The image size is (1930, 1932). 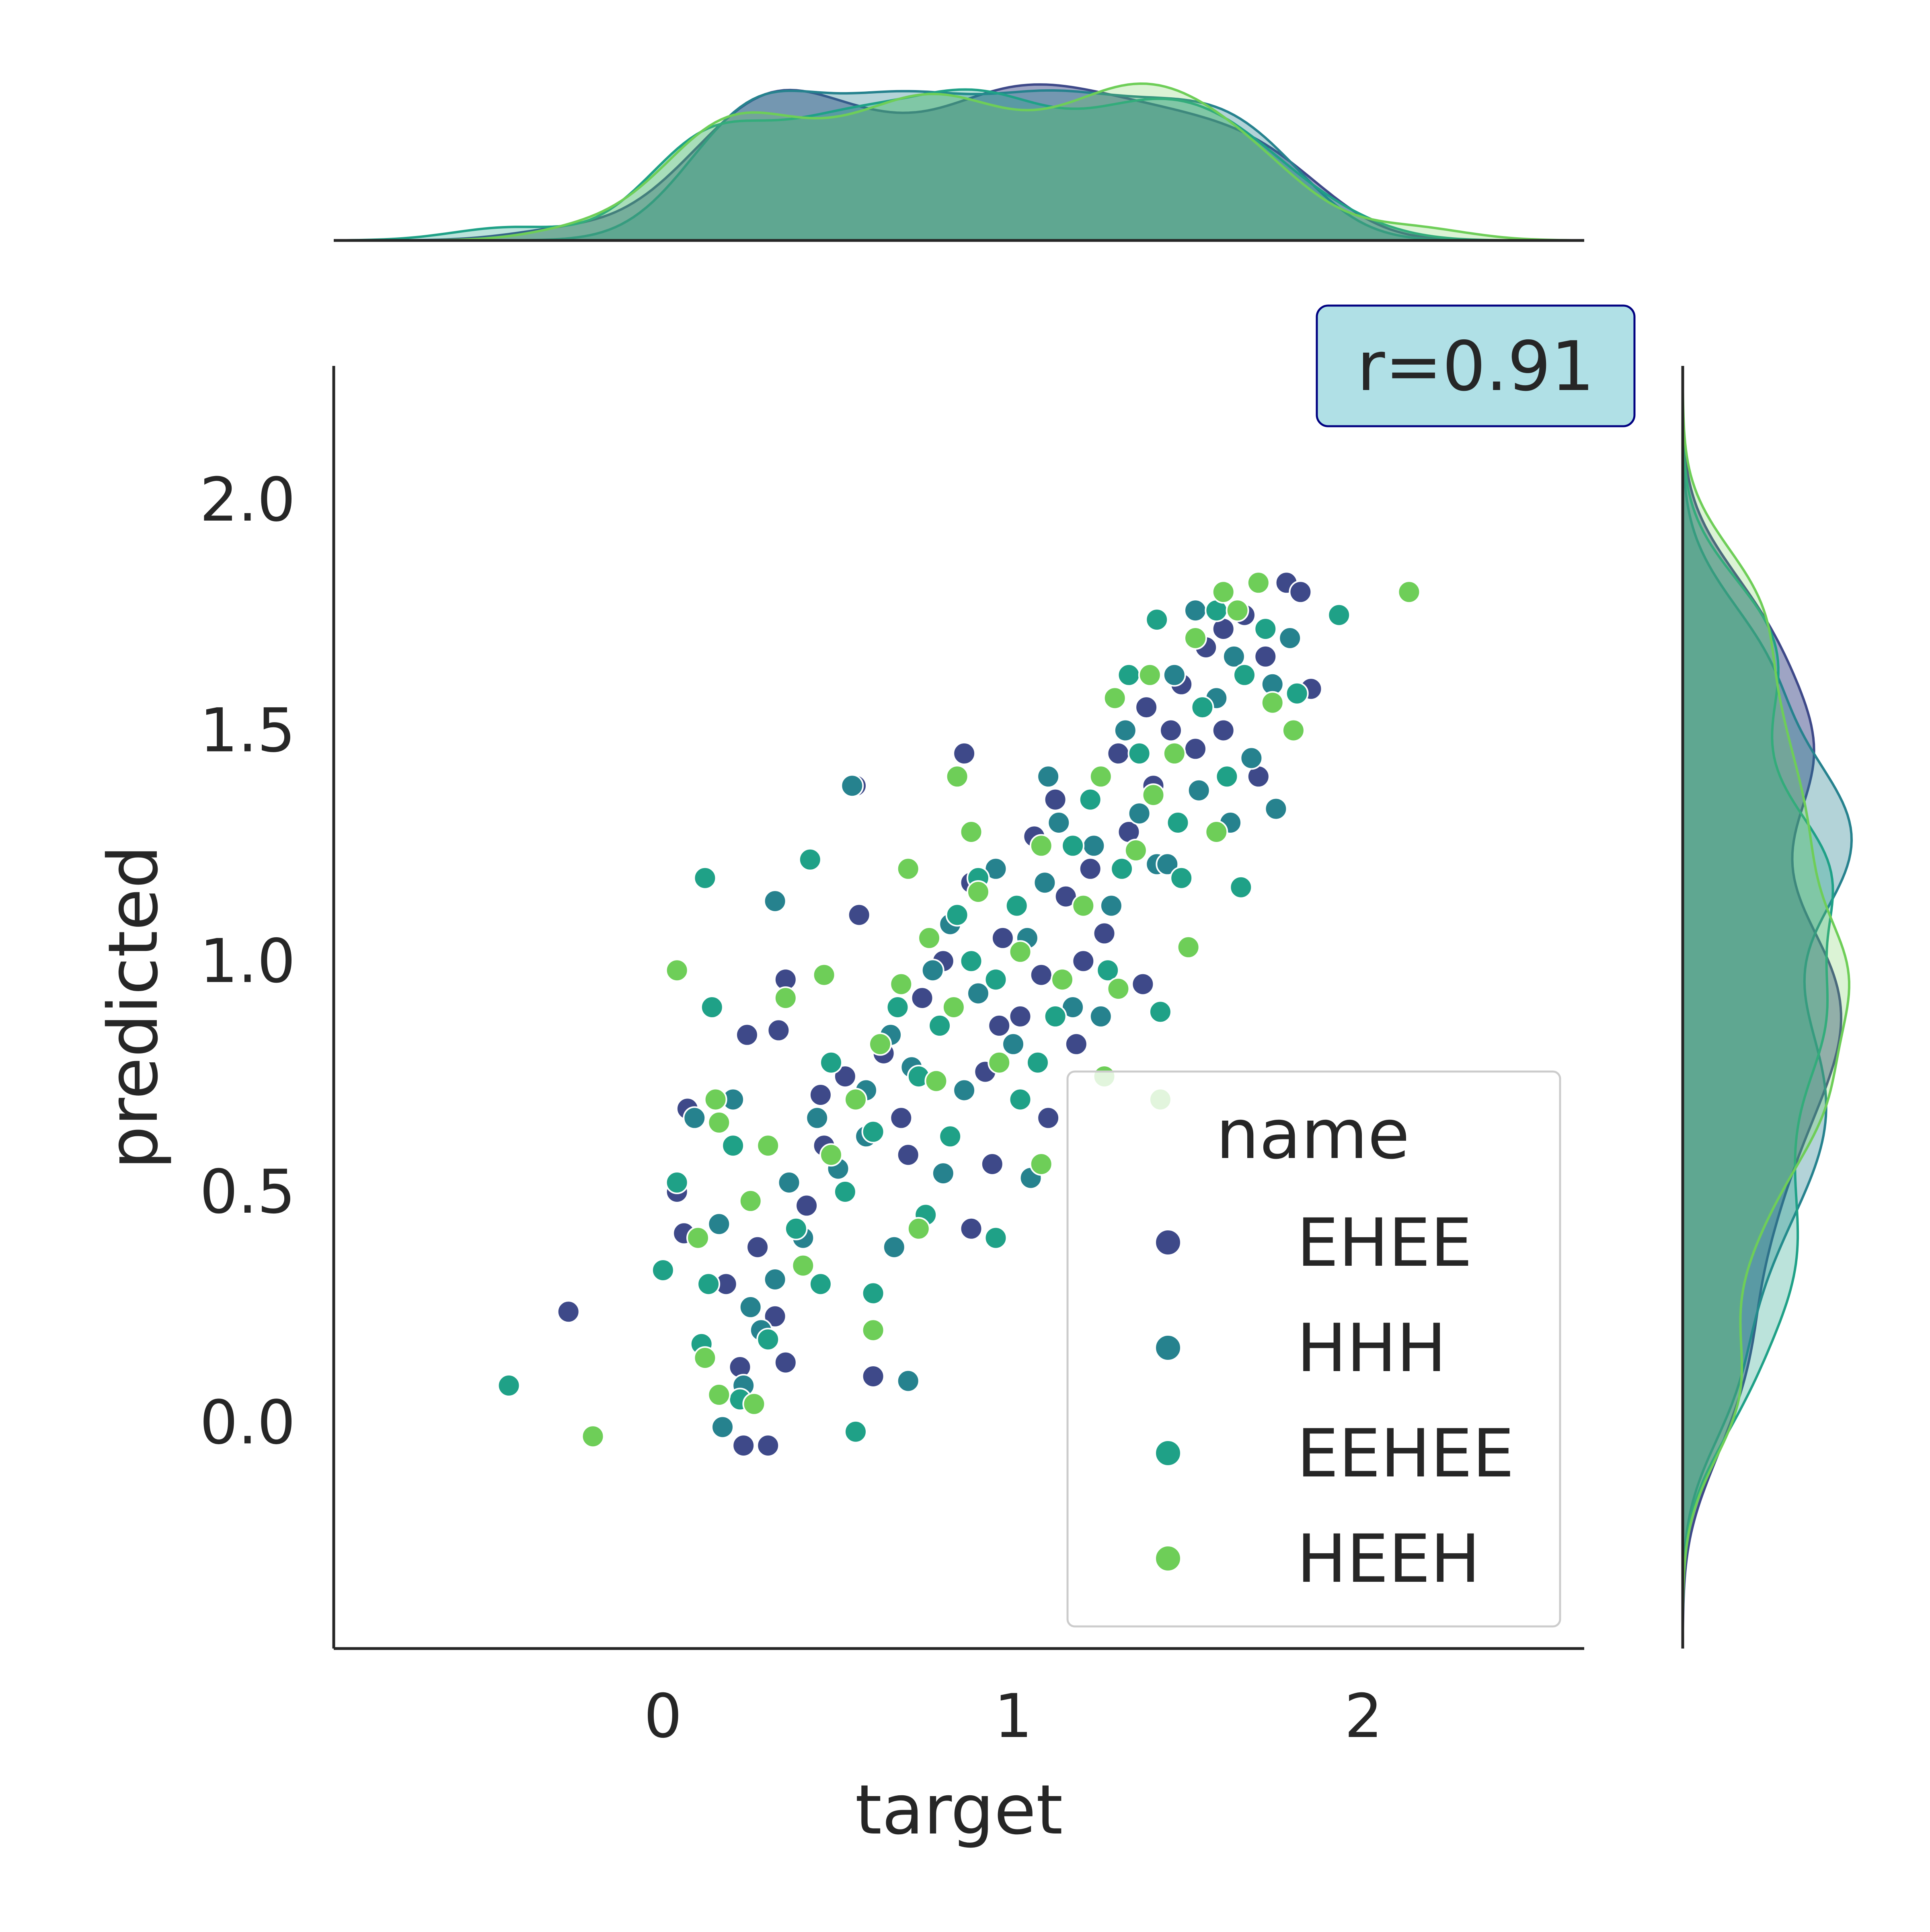 What do you see at coordinates (1013, 1716) in the screenshot?
I see `x-tick-label: 1` at bounding box center [1013, 1716].